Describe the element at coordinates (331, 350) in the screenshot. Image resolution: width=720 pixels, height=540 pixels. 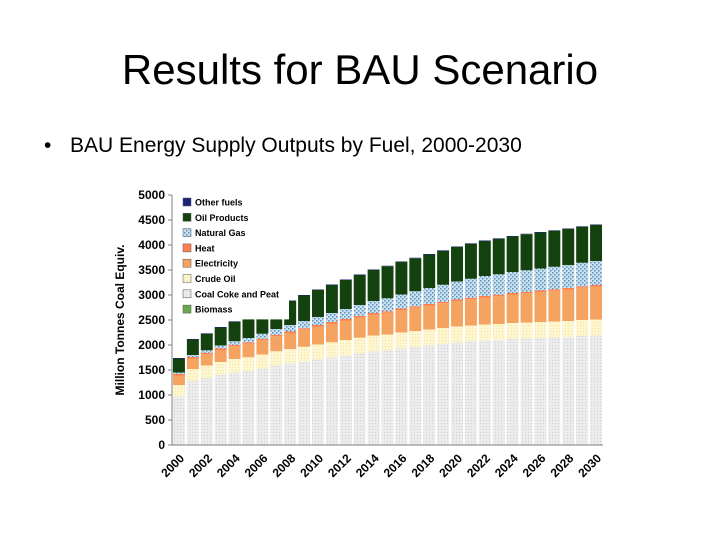
I see `bar-crude-oil-2011` at that location.